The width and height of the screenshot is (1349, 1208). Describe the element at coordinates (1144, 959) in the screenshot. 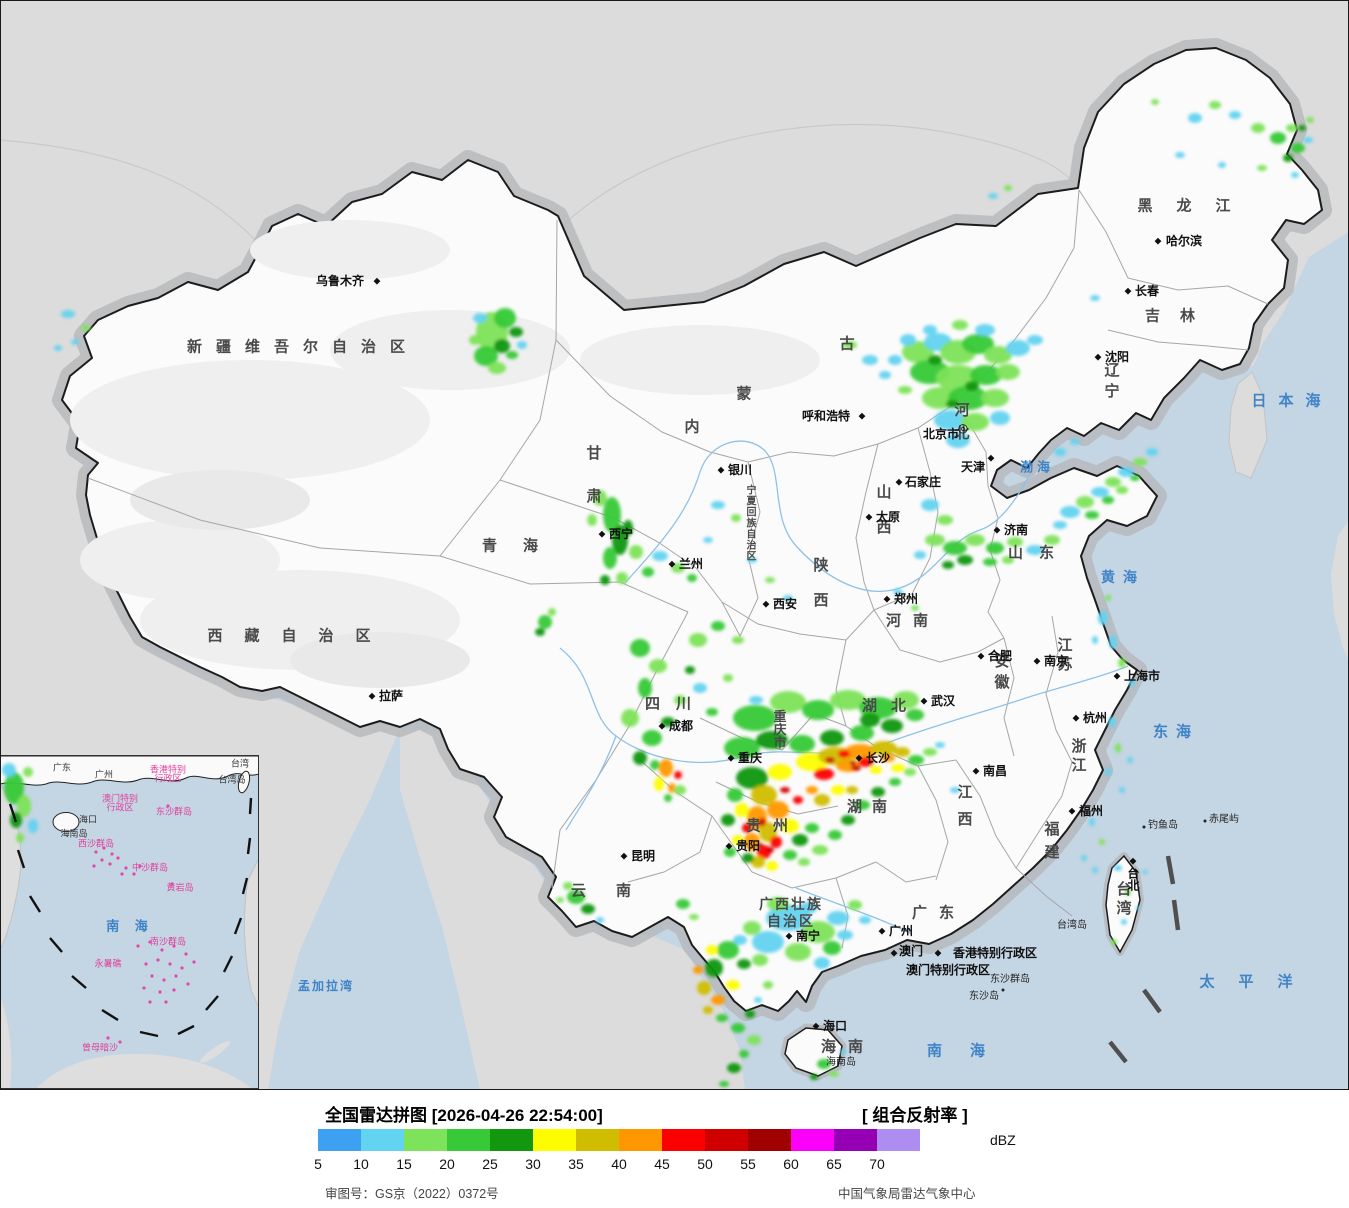

I see `maritime-boundary-dashes` at that location.